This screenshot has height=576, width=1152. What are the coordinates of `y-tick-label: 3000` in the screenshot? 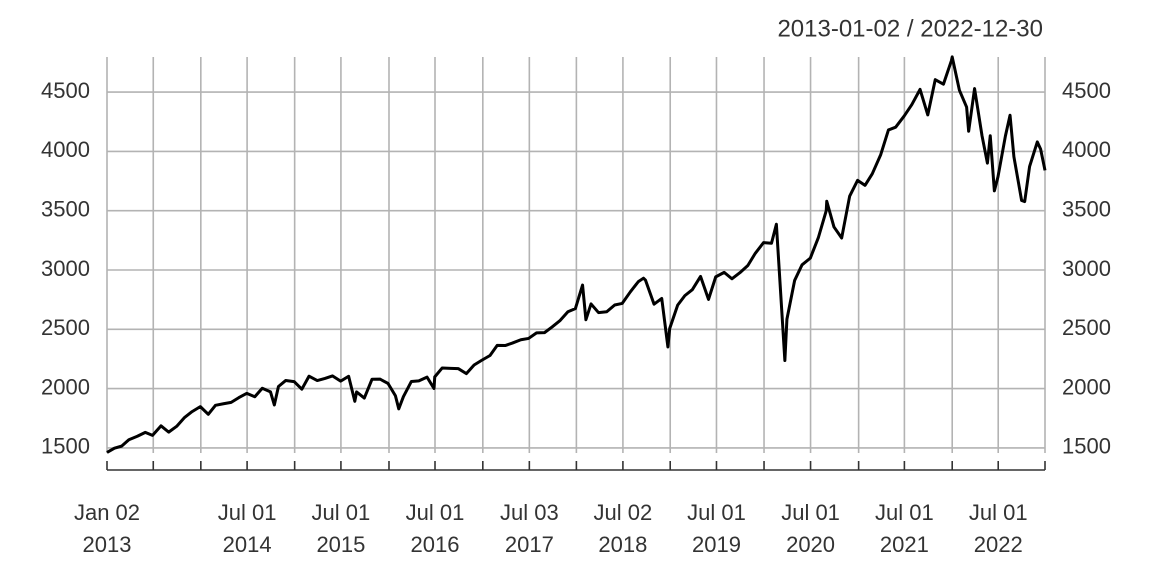 It's located at (65, 268).